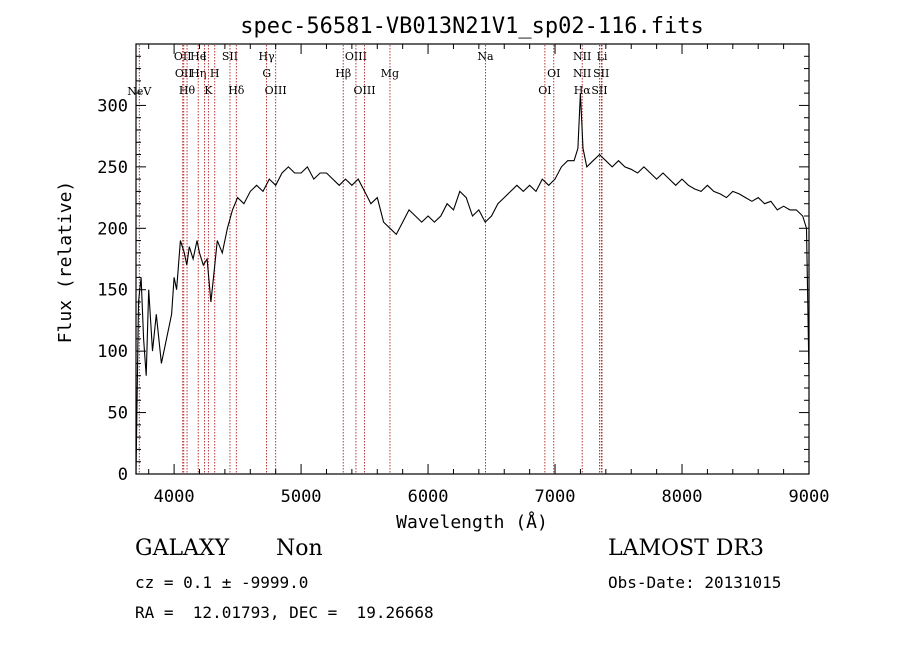 This screenshot has height=649, width=900. What do you see at coordinates (682, 497) in the screenshot?
I see `x-tick-label-4: 8000` at bounding box center [682, 497].